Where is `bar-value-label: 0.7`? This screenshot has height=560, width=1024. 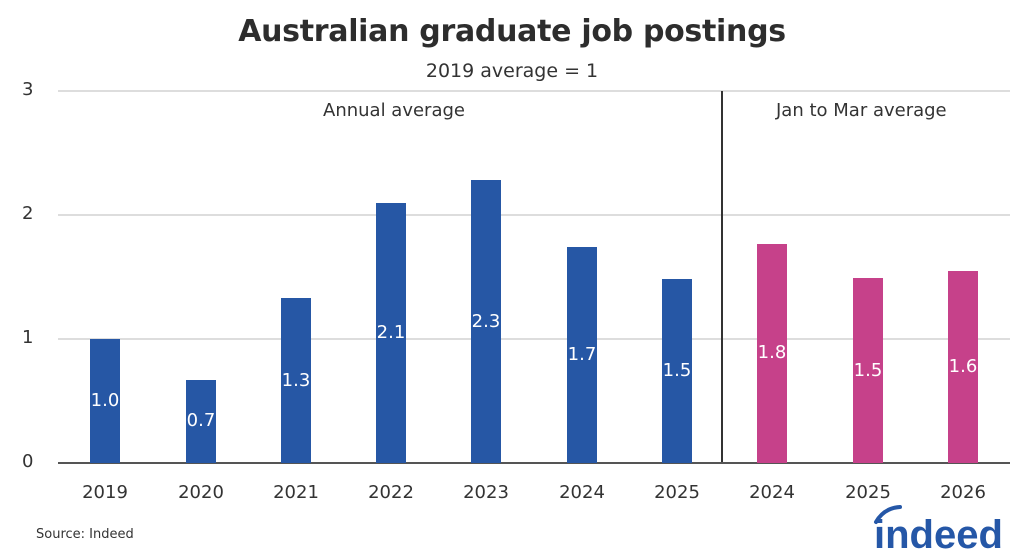 bar-value-label: 0.7 is located at coordinates (201, 421).